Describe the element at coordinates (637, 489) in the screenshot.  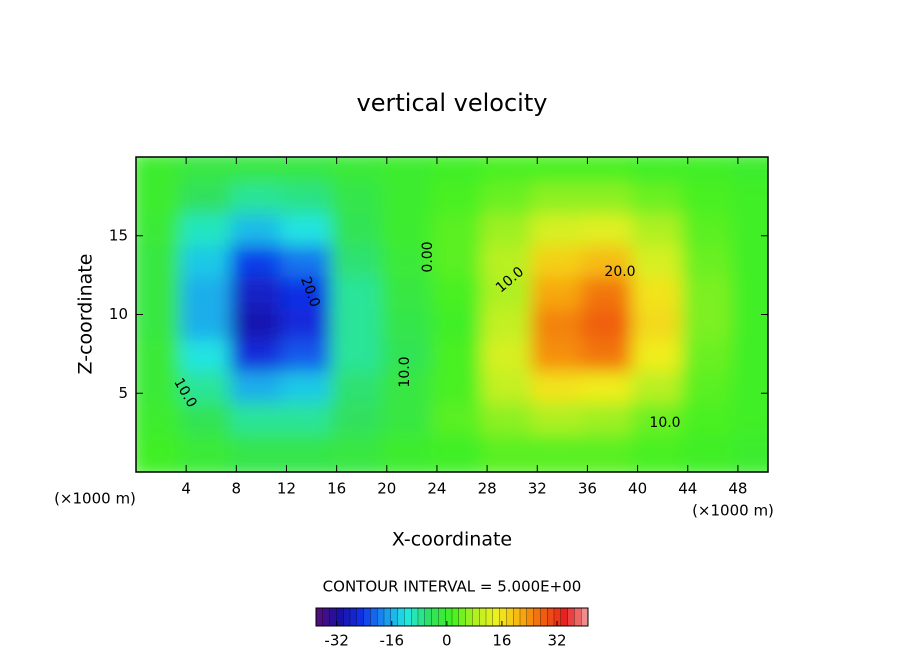
I see `x-tick-label: 40` at that location.